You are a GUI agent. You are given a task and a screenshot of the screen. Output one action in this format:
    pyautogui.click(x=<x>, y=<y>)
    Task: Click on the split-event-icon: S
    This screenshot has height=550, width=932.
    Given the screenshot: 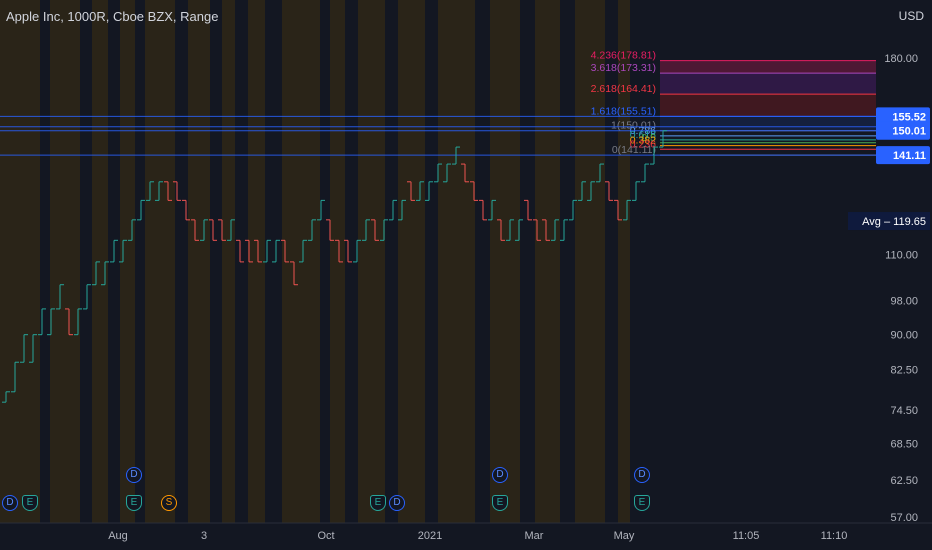 What is the action you would take?
    pyautogui.click(x=169, y=503)
    